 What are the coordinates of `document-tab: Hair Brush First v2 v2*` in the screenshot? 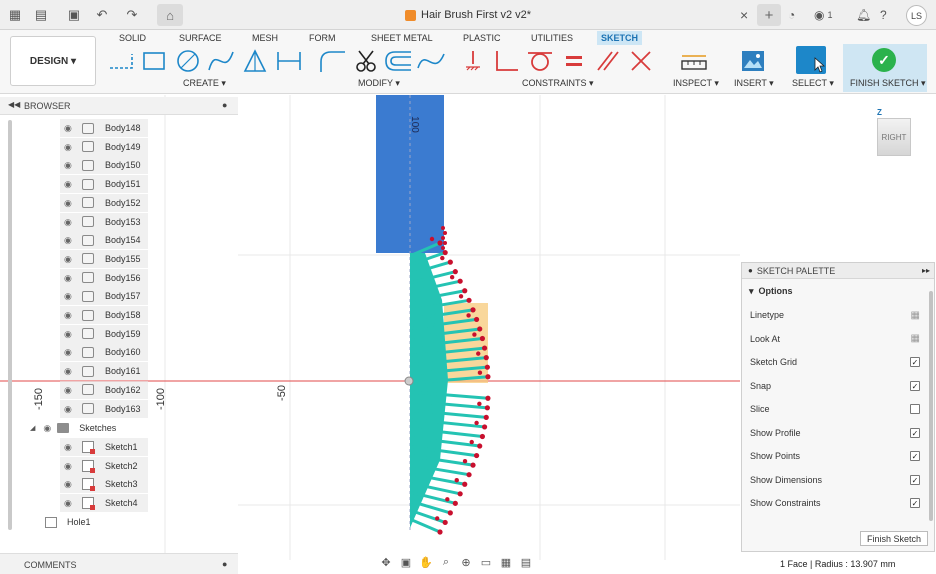 It's located at (468, 15).